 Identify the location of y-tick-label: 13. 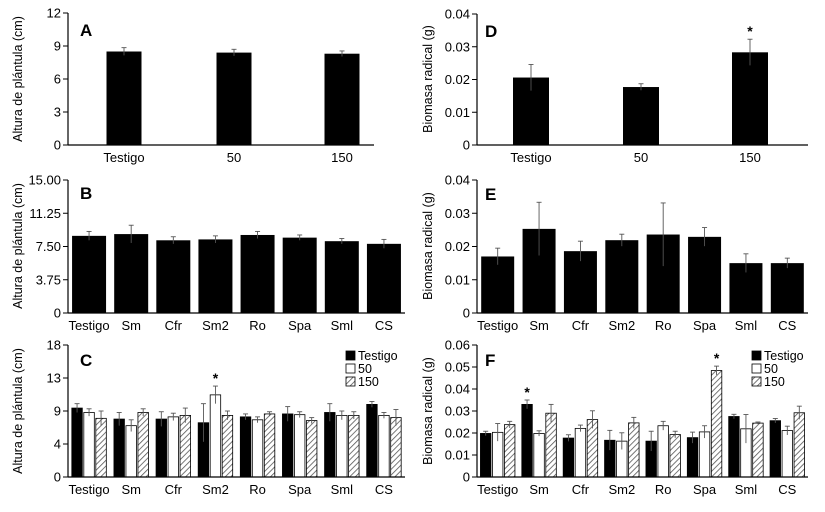
(54, 378).